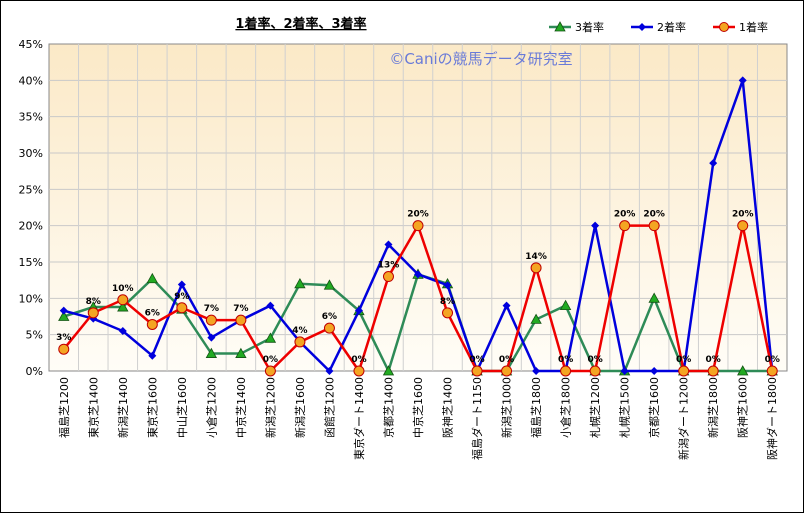 Image resolution: width=804 pixels, height=514 pixels. I want to click on x-tick-label: 東京芝1600, so click(152, 407).